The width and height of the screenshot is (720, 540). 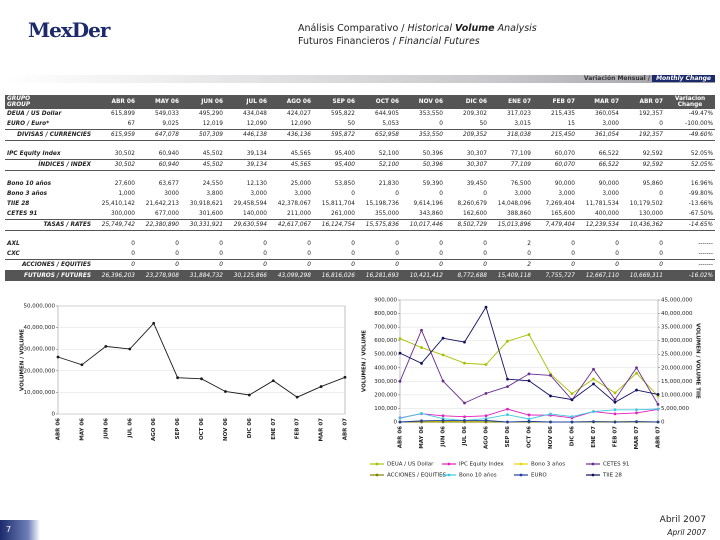 I want to click on cell: 12,667,110, so click(x=599, y=275).